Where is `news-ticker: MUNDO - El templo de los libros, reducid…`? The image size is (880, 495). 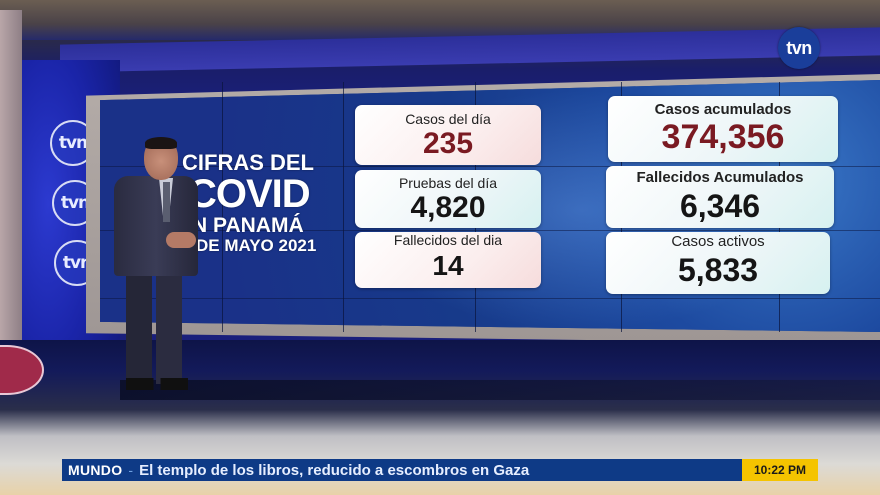
news-ticker: MUNDO - El templo de los libros, reducid… is located at coordinates (402, 470).